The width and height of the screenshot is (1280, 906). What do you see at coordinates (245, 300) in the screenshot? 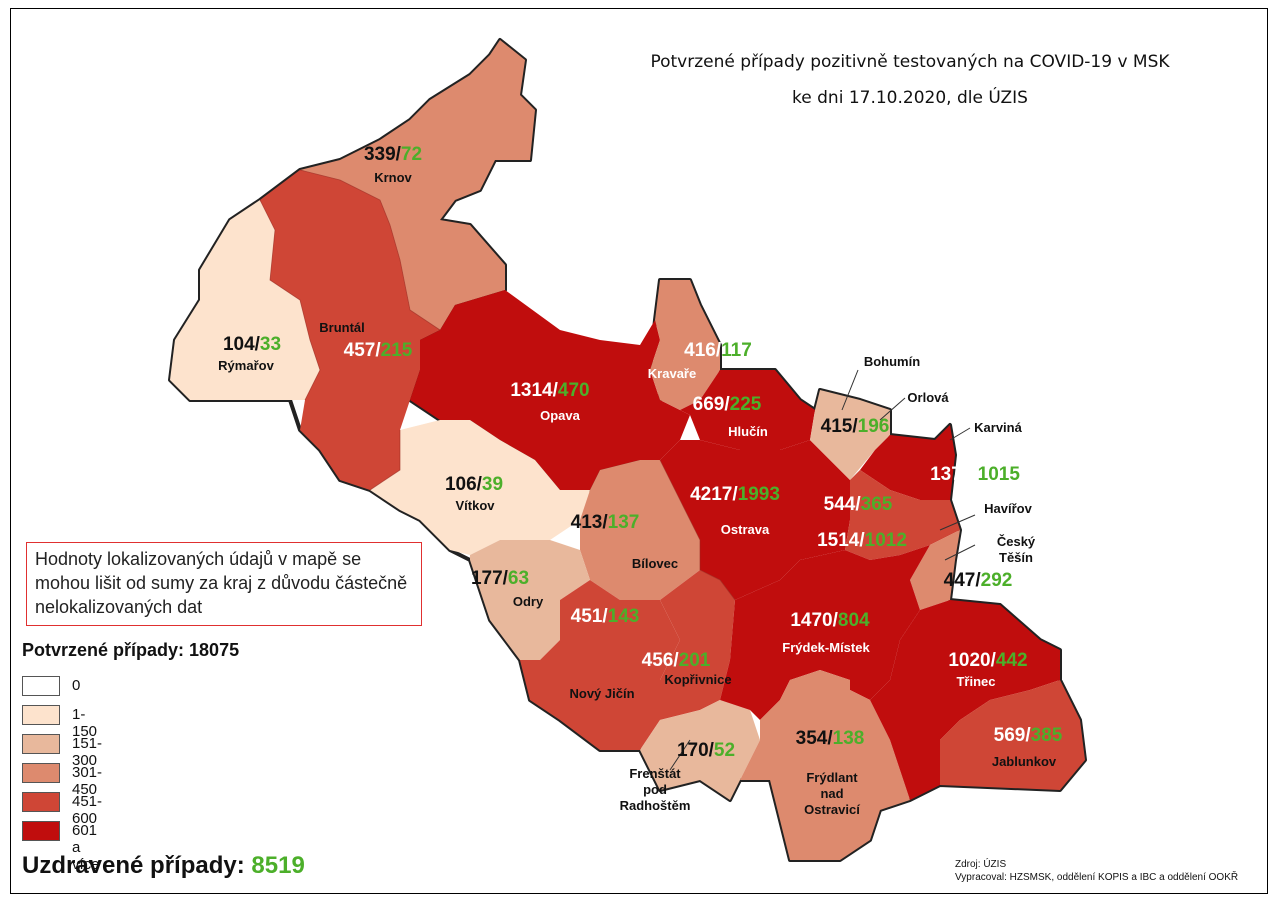
I see `district-rymarov` at bounding box center [245, 300].